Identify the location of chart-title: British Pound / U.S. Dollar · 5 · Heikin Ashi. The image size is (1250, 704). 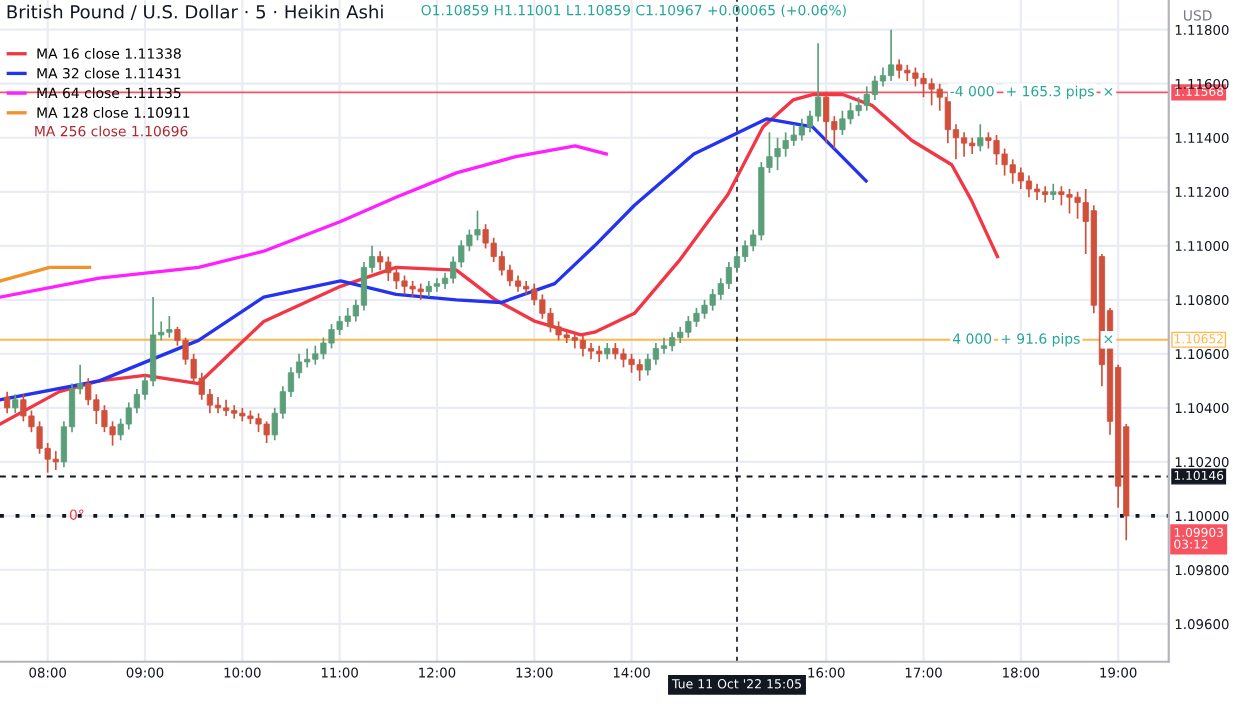
(195, 12).